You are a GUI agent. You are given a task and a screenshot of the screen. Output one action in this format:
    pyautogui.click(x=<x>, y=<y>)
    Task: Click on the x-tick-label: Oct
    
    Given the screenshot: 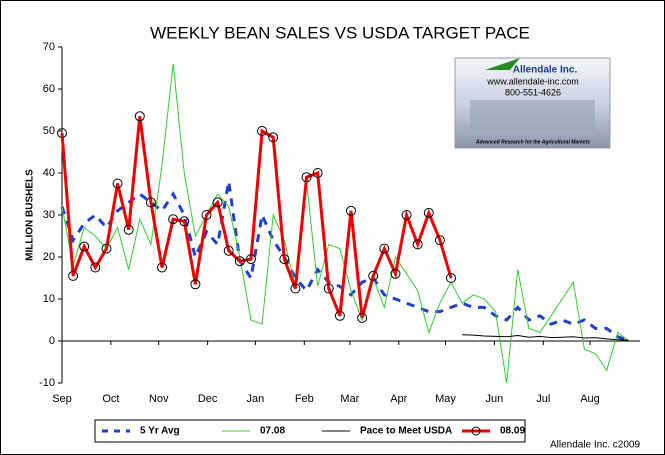 What is the action you would take?
    pyautogui.click(x=110, y=399)
    